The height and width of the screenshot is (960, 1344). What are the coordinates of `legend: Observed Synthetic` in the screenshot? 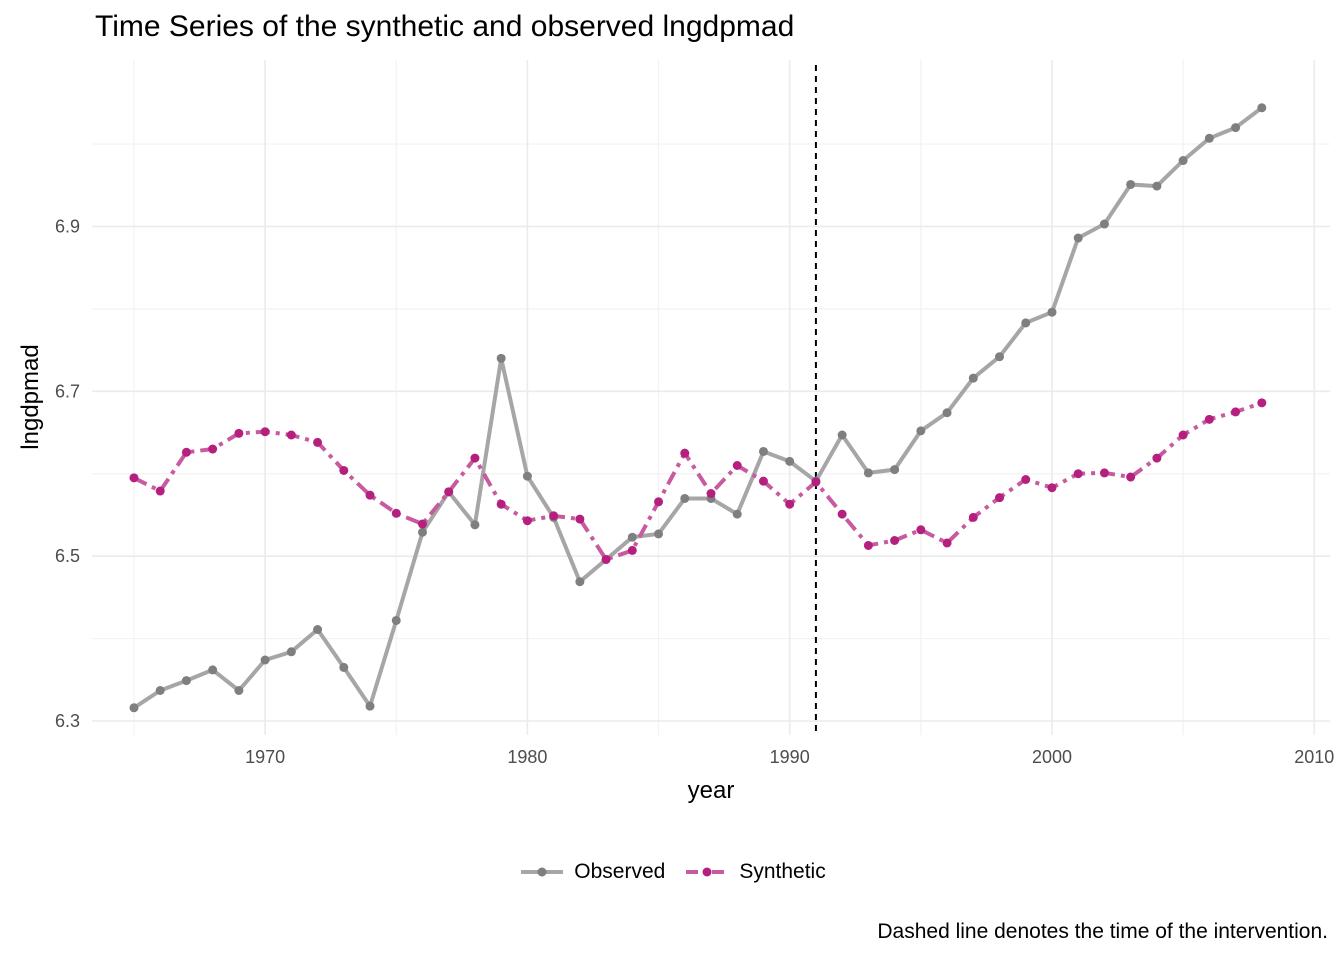 It's located at (672, 872).